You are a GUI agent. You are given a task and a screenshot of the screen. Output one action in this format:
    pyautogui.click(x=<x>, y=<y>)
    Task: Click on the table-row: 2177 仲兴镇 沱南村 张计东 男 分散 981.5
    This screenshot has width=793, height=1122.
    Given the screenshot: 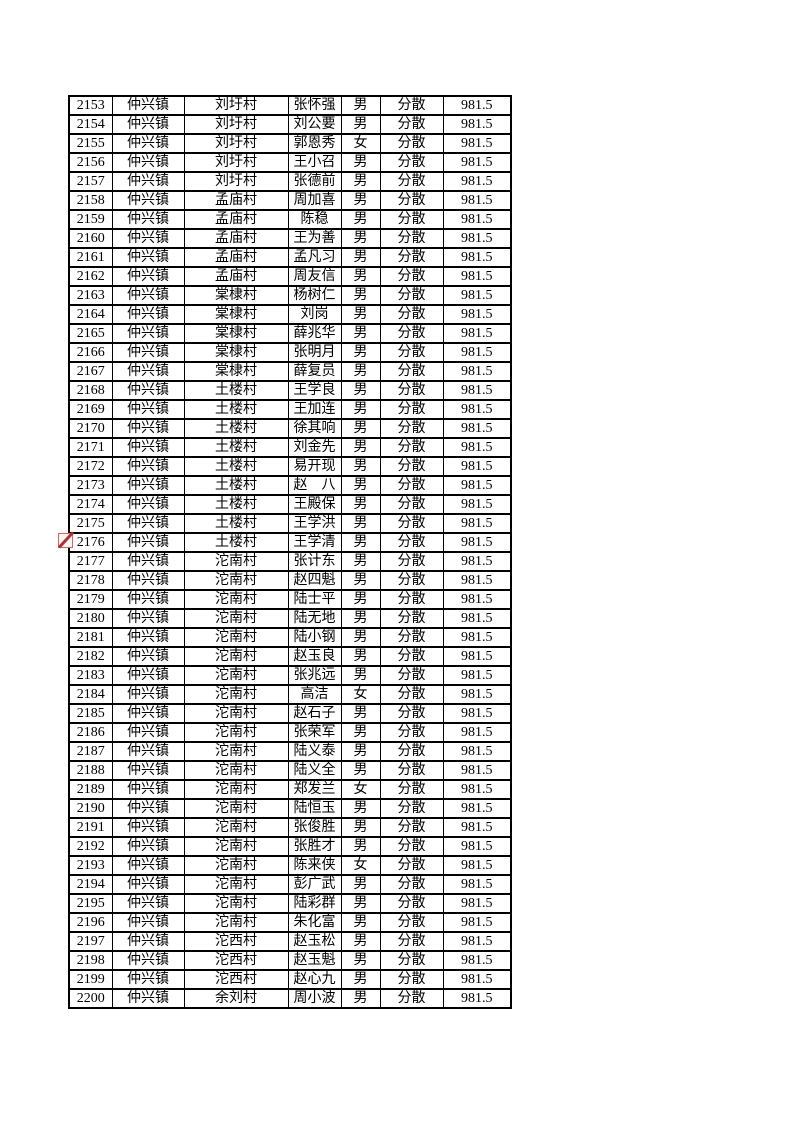 What is the action you would take?
    pyautogui.click(x=290, y=561)
    